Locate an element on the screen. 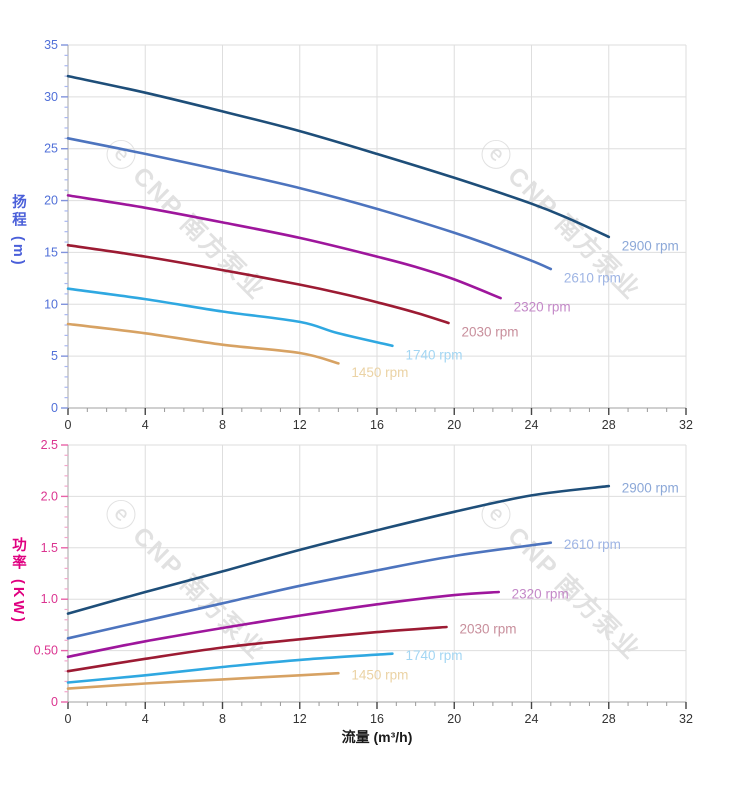 The width and height of the screenshot is (752, 797). head-curve-label-2900-rpm: 2900 rpm is located at coordinates (650, 245).